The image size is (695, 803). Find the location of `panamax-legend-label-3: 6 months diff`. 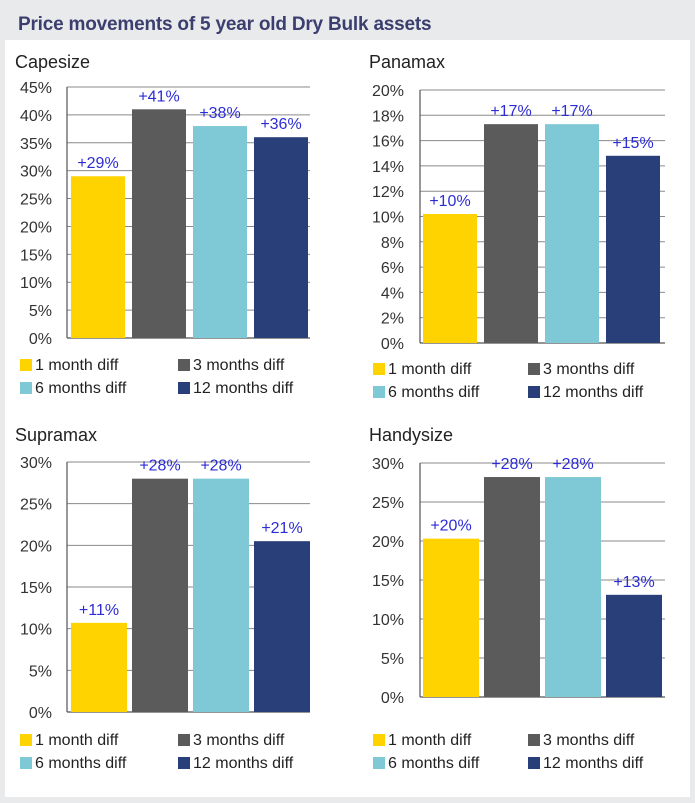

panamax-legend-label-3: 6 months diff is located at coordinates (434, 392).